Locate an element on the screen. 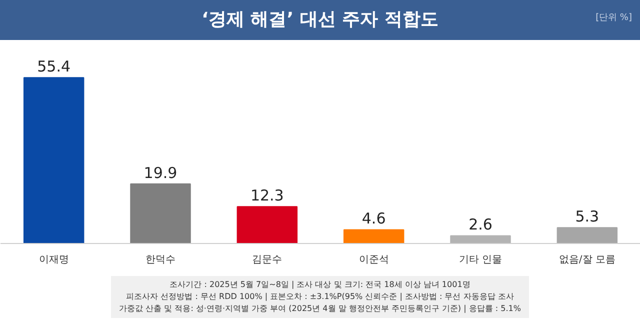  x-tick-label: 없음/잘 모름 is located at coordinates (587, 260).